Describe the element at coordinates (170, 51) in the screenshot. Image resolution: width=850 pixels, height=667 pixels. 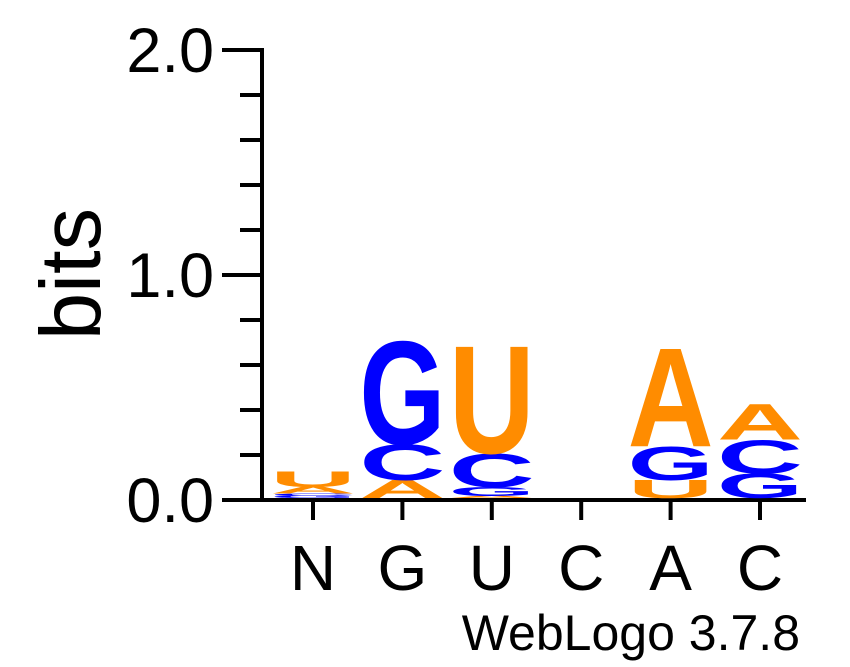
I see `y-tick-label: 2.0` at that location.